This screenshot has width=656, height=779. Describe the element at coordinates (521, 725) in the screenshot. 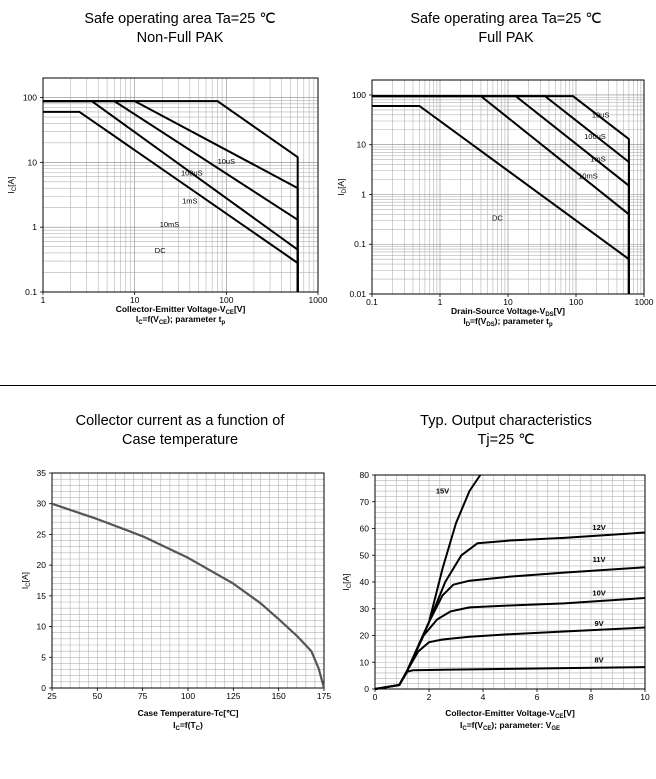

I see `label-part: ); parameter: V` at that location.